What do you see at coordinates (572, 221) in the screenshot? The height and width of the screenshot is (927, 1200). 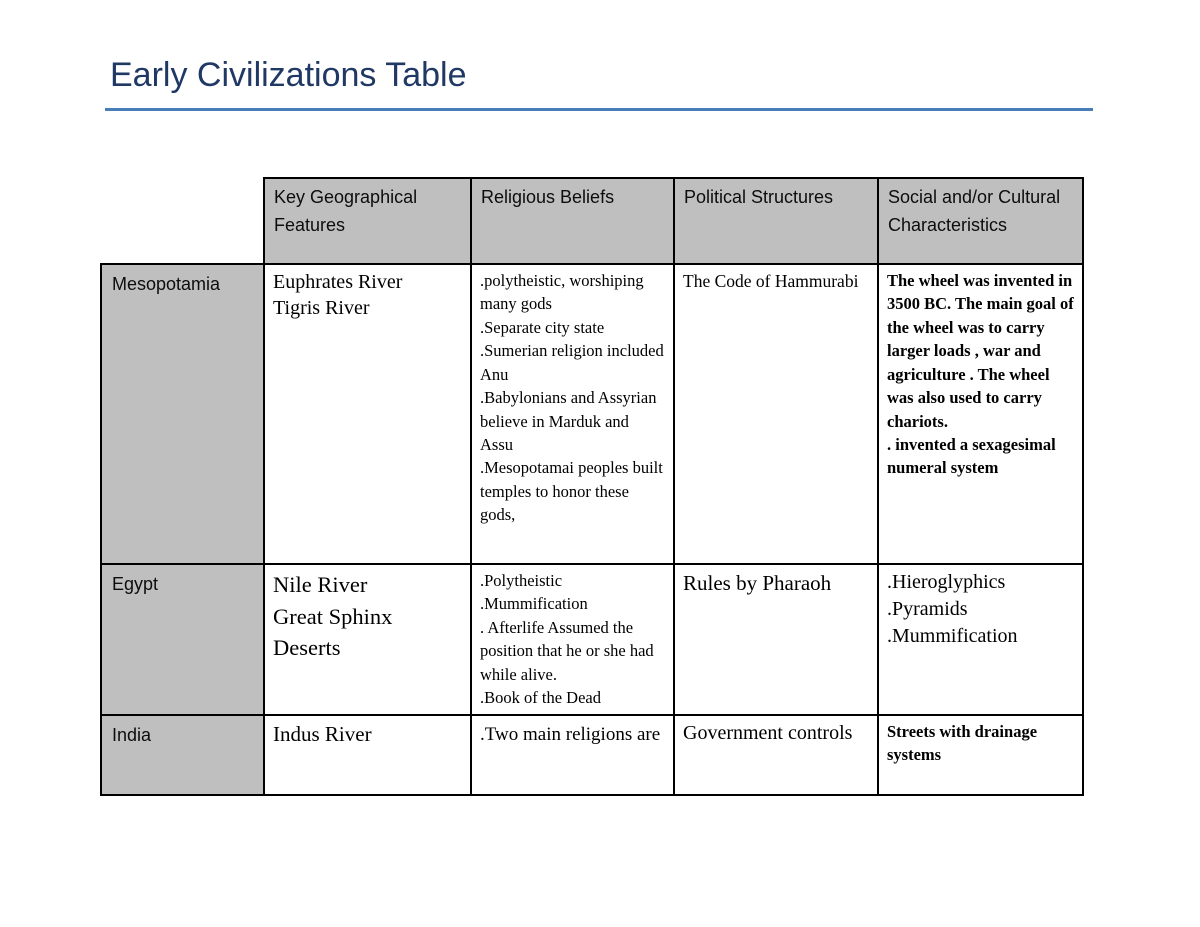 I see `column-header-religion: Religious Beliefs` at bounding box center [572, 221].